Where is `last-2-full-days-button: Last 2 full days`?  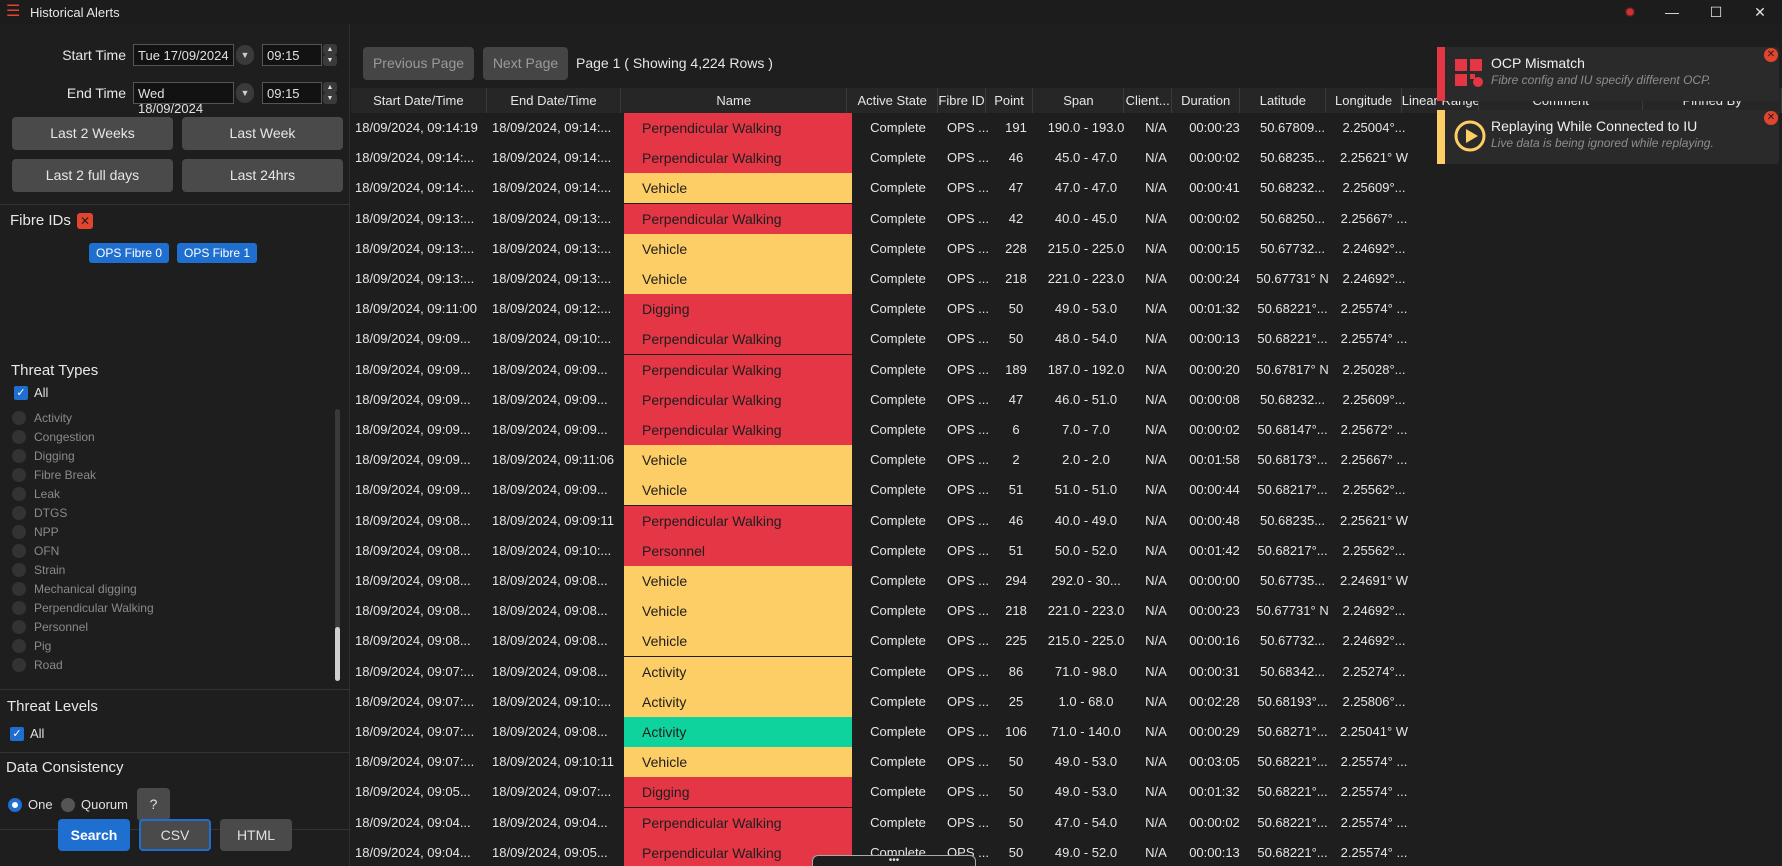
last-2-full-days-button: Last 2 full days is located at coordinates (92, 175).